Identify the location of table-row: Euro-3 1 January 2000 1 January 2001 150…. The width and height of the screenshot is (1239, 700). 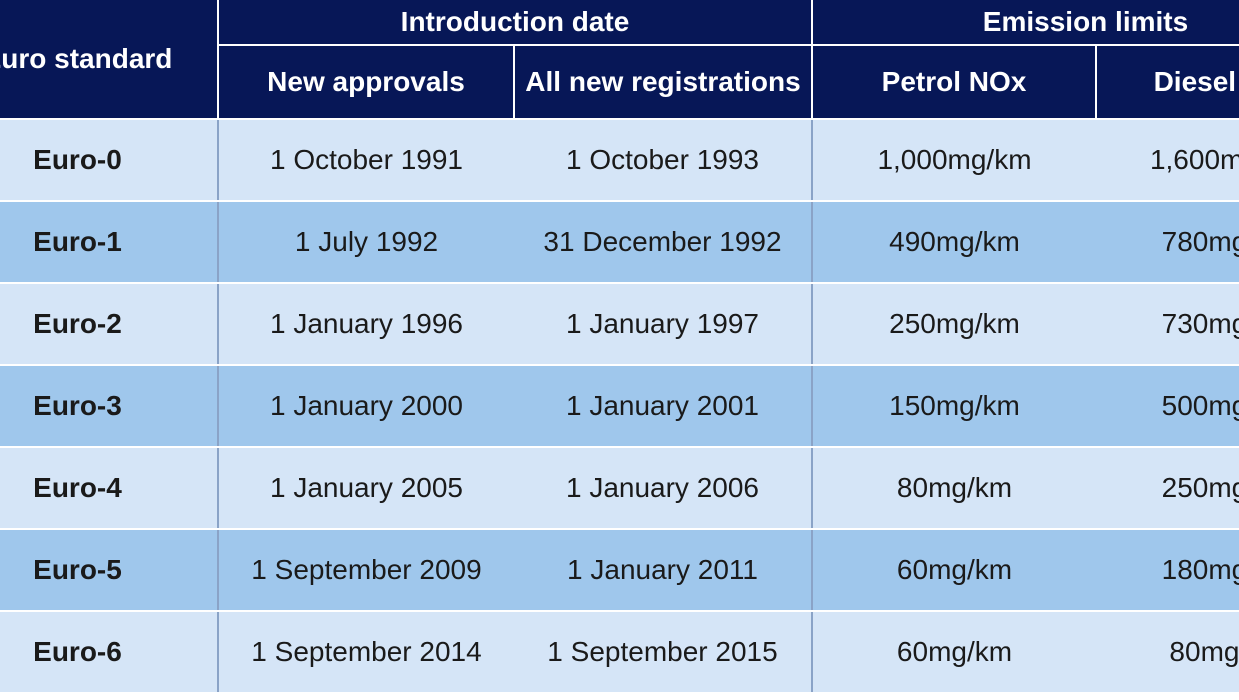
(619, 406).